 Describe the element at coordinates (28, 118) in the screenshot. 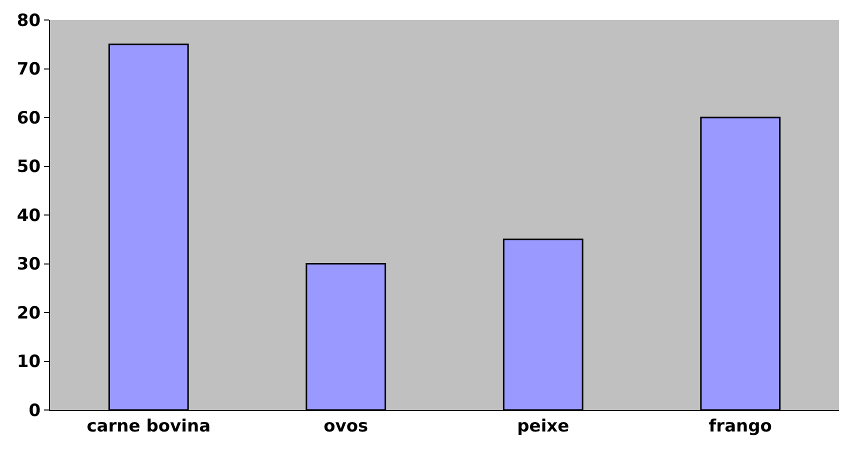

I see `y-tick-label: 60` at that location.